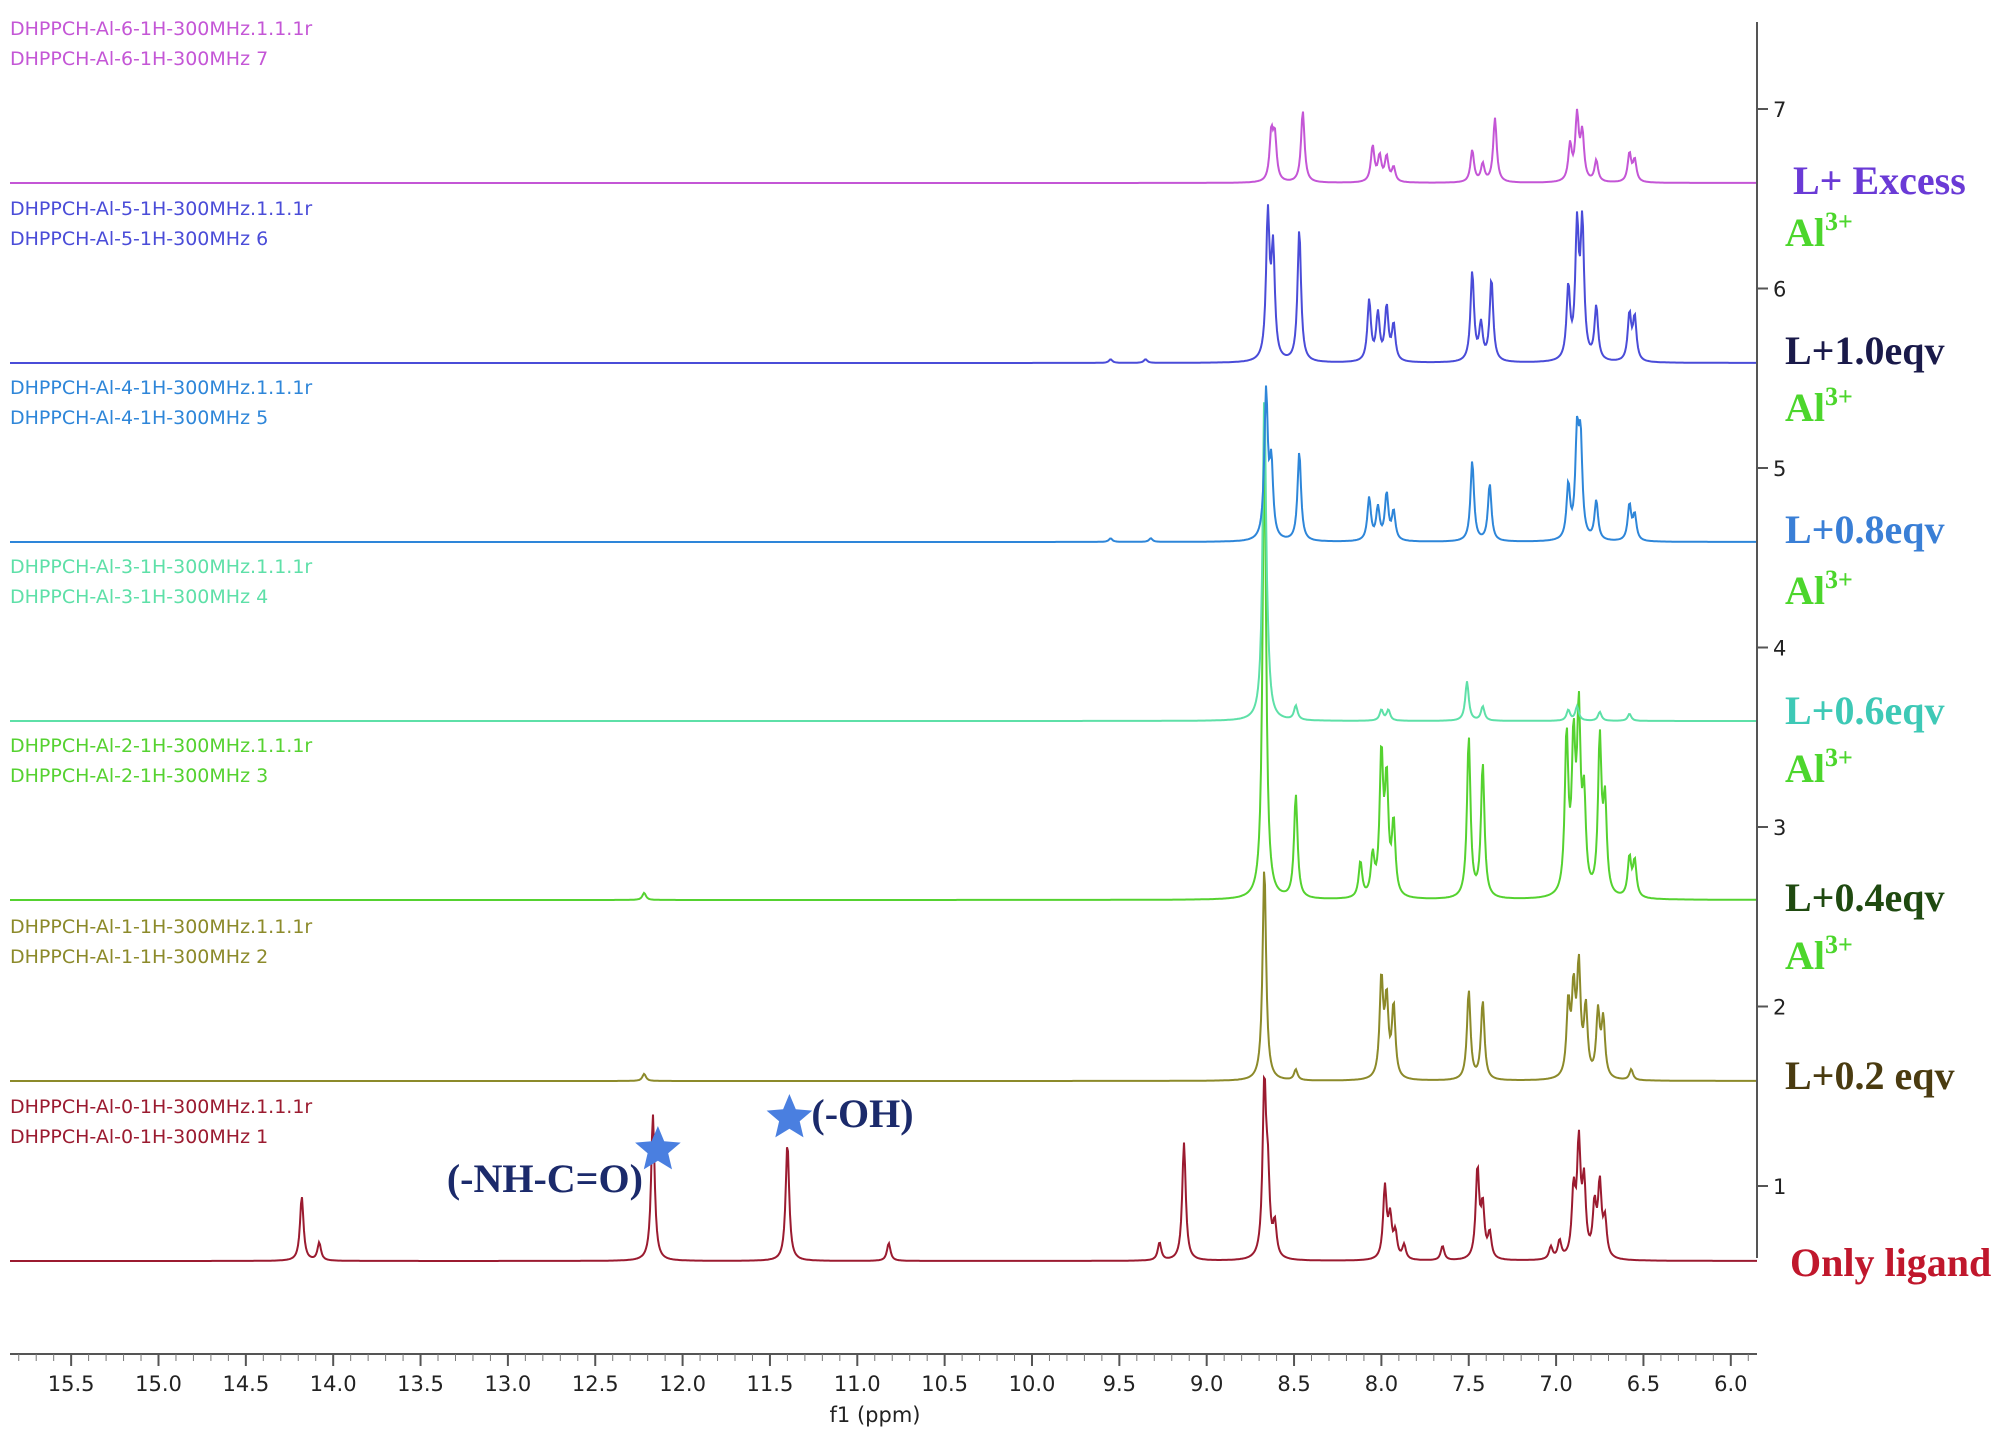 This screenshot has height=1449, width=2008. What do you see at coordinates (1819, 589) in the screenshot?
I see `al-label-4: Al3+` at bounding box center [1819, 589].